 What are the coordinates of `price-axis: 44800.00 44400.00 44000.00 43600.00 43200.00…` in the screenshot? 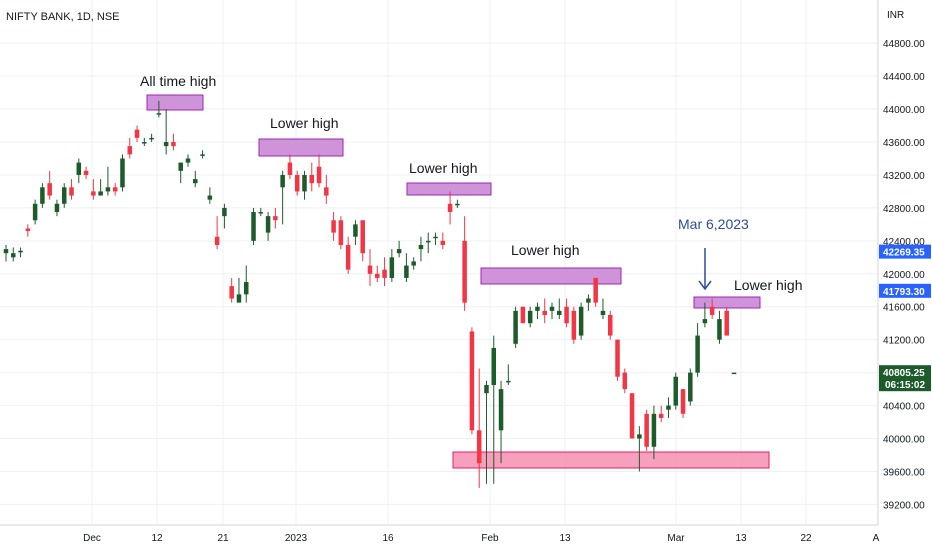 It's located at (904, 275).